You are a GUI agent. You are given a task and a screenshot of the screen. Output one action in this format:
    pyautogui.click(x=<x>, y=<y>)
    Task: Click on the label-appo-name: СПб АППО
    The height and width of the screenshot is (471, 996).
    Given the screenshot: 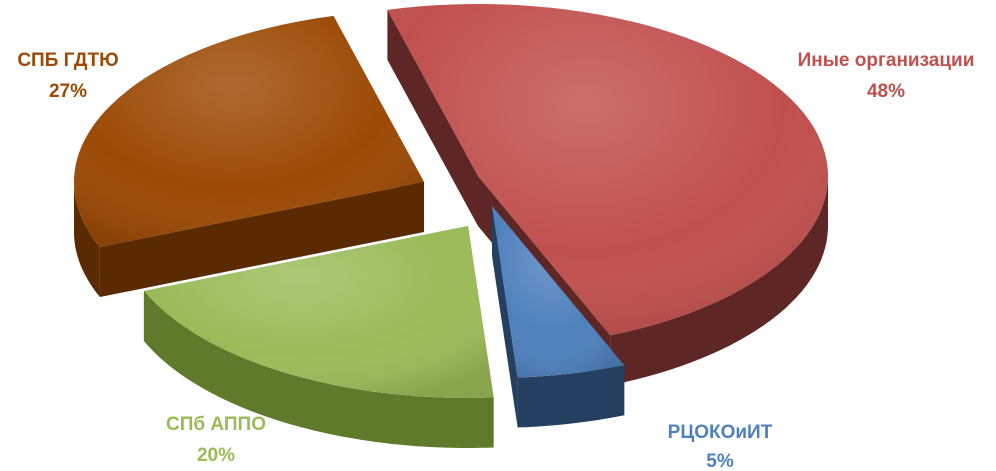 What is the action you would take?
    pyautogui.click(x=216, y=424)
    